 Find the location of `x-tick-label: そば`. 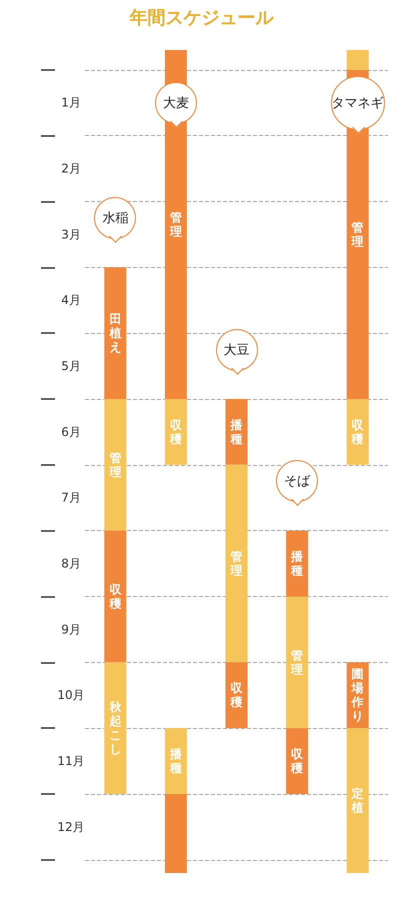

x-tick-label: そば is located at coordinates (297, 481).